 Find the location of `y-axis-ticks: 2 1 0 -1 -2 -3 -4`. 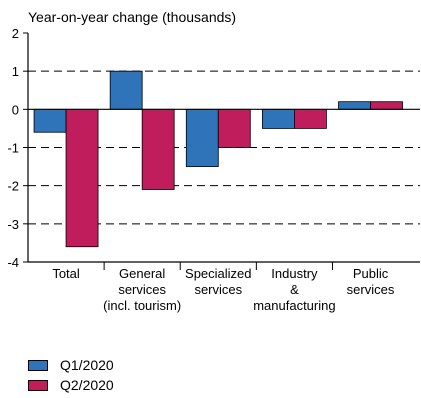

y-axis-ticks: 2 1 0 -1 -2 -3 -4 is located at coordinates (17, 148).